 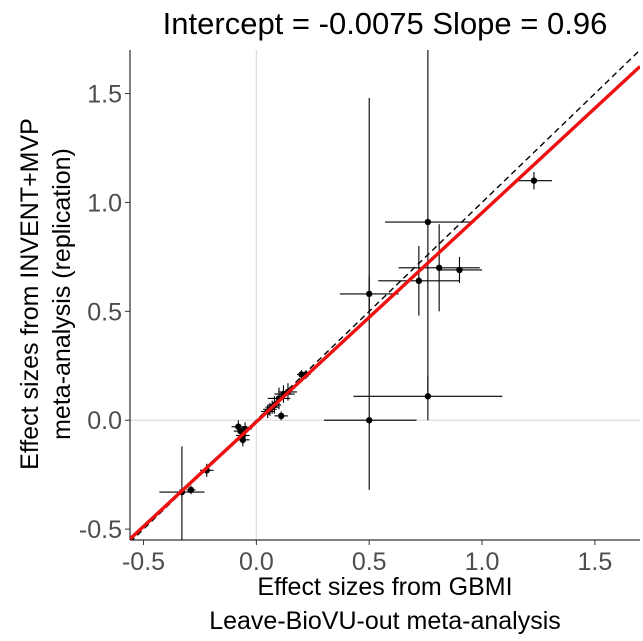 I want to click on y-axis-title-line-2: meta-analysis (replication), so click(x=62, y=294).